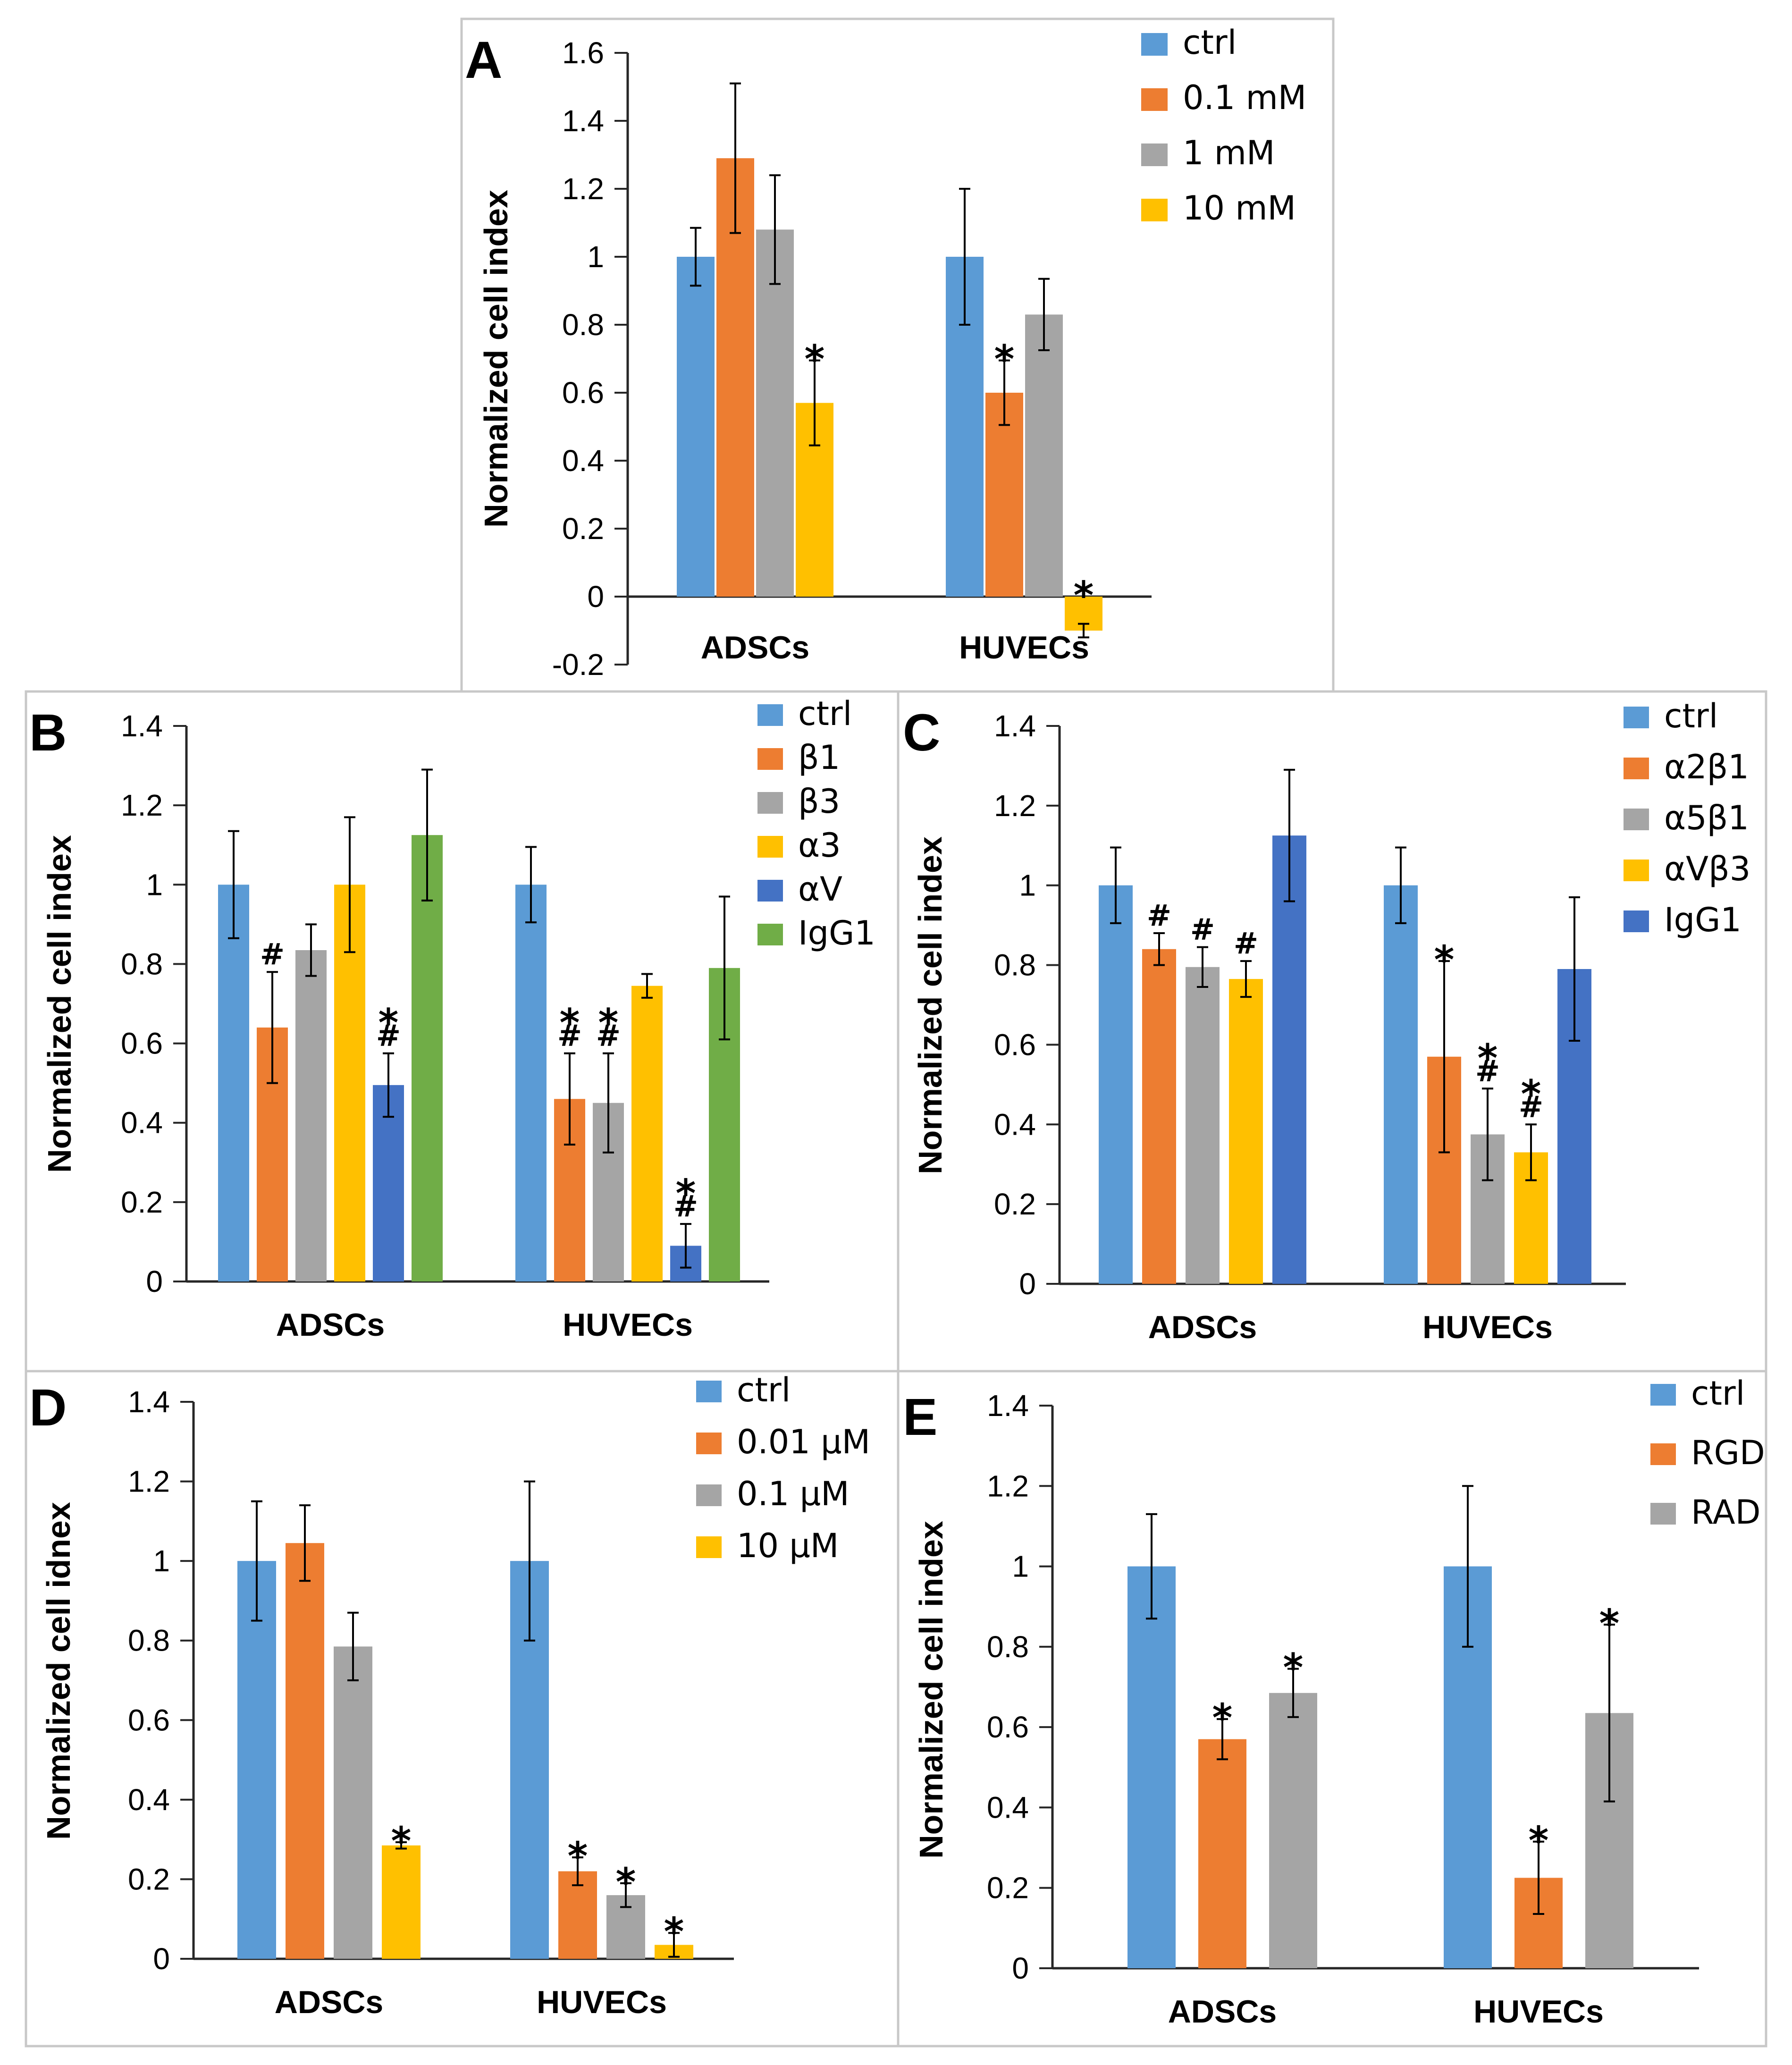 The width and height of the screenshot is (1792, 2065). What do you see at coordinates (1726, 1512) in the screenshot?
I see `legend-label: RAD` at bounding box center [1726, 1512].